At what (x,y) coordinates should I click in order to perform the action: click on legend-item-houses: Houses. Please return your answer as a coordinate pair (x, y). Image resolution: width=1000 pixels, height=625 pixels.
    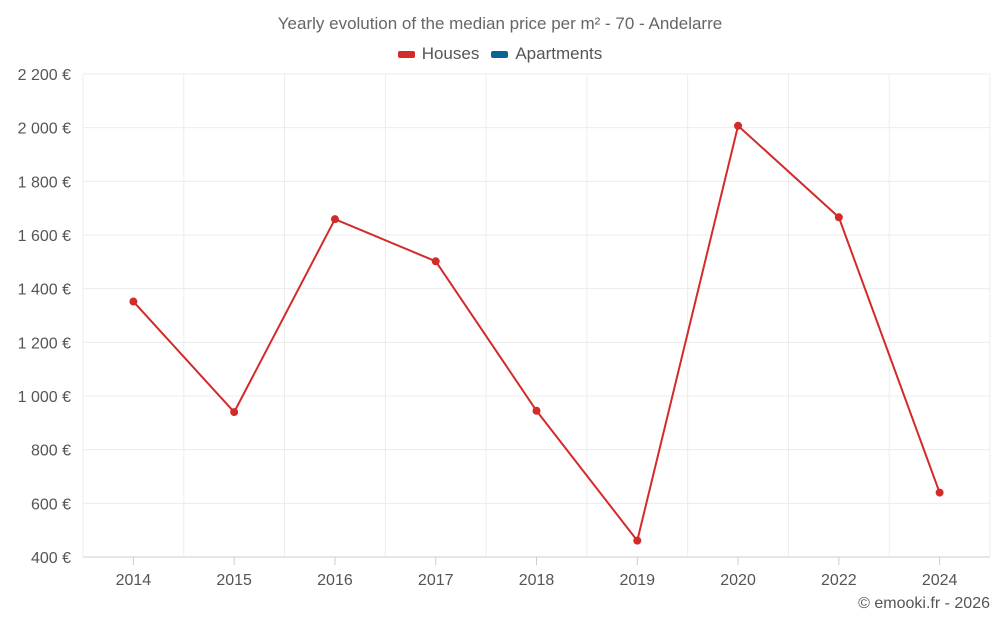
    Looking at the image, I should click on (438, 54).